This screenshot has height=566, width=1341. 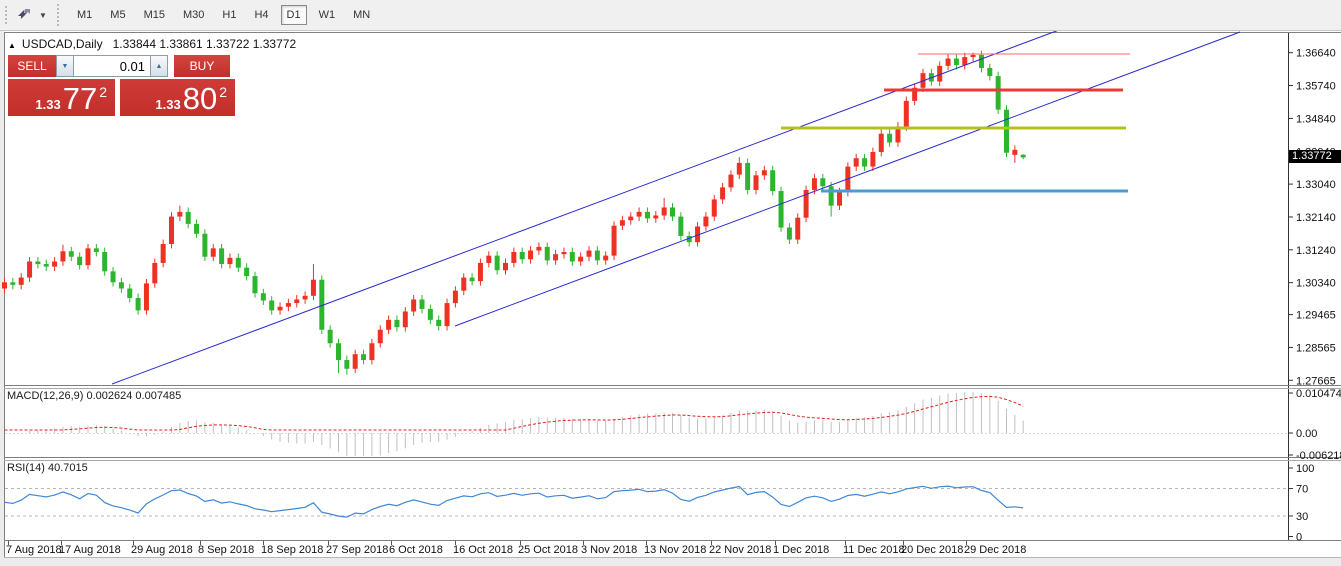 I want to click on one-click-trade-panel: SELL ▼ ▲ BUY 1.33 77 2 1.33 80 2, so click(x=122, y=85).